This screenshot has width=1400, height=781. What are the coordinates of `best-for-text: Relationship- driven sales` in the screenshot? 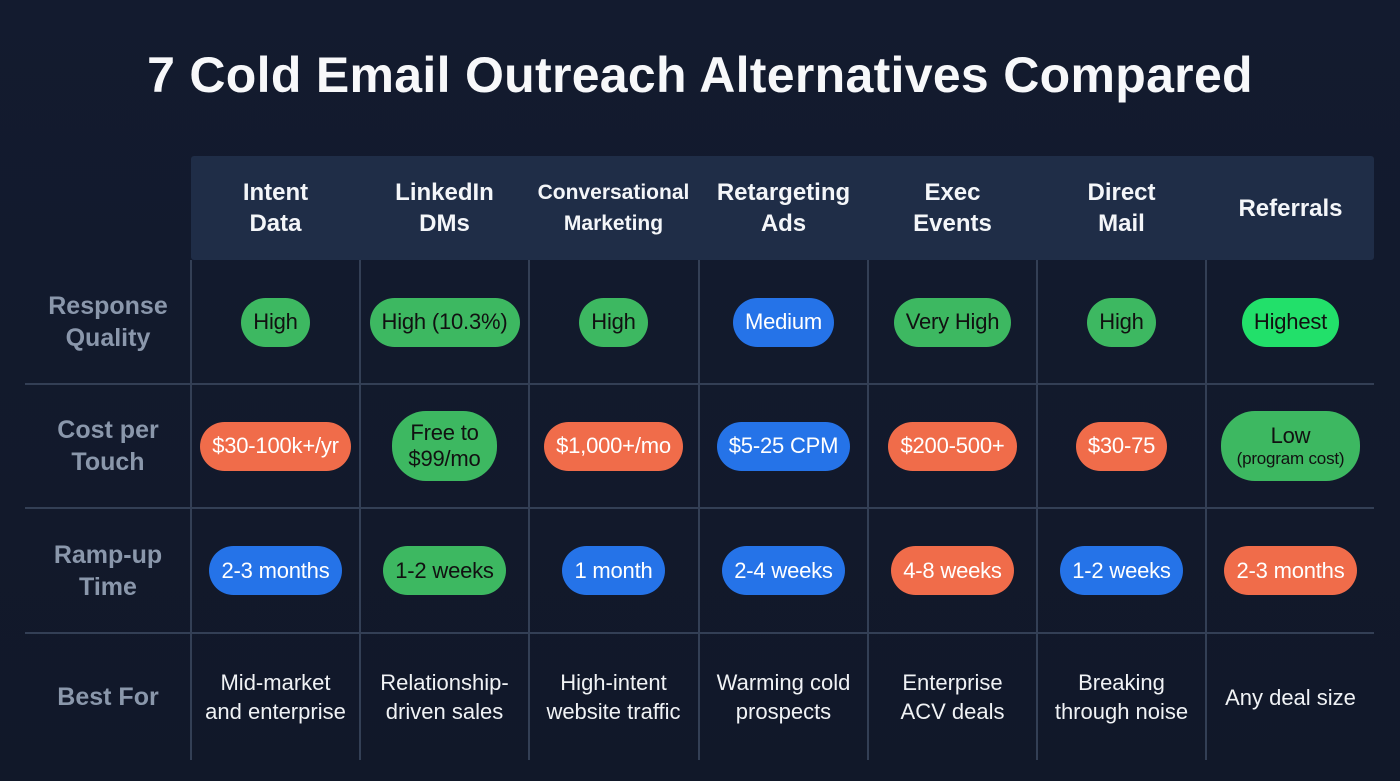 It's located at (444, 697).